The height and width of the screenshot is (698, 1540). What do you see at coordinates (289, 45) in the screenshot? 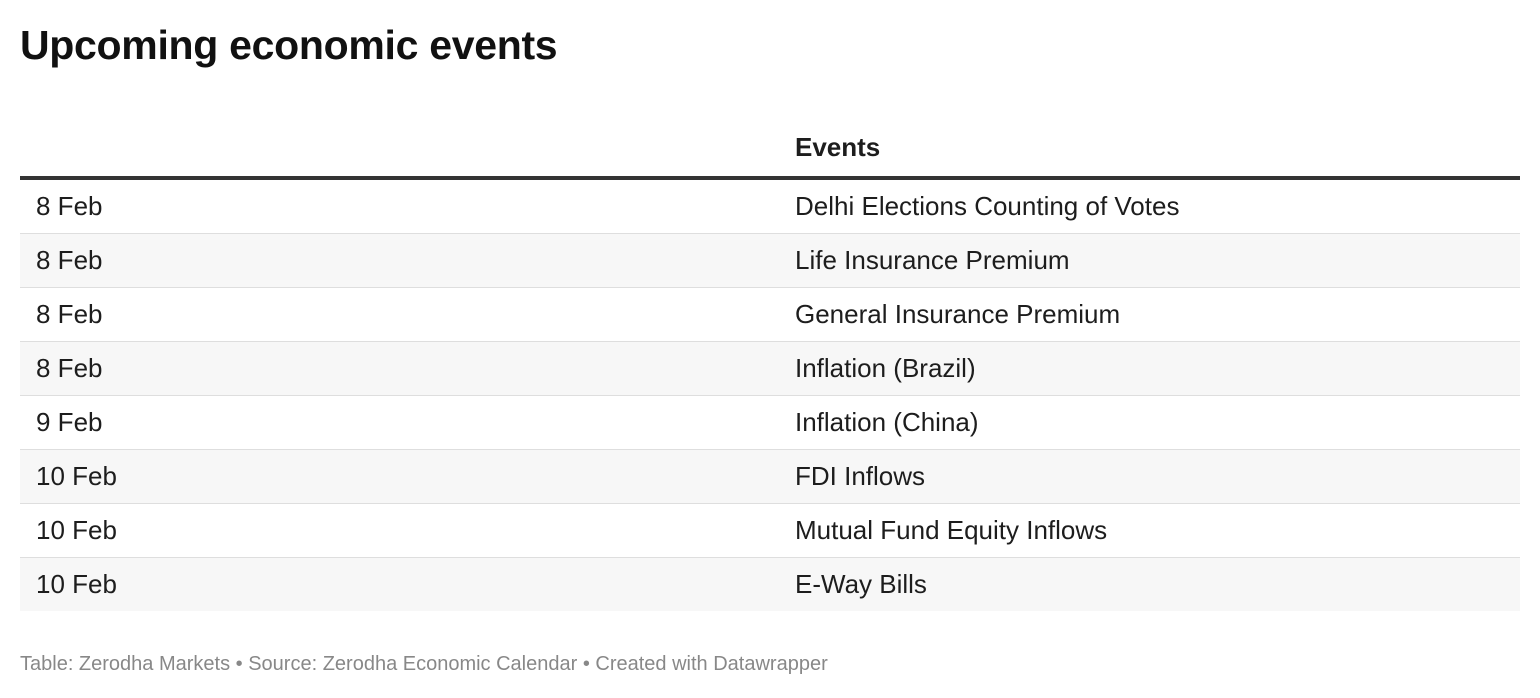
I see `page-title: Upcoming economic events` at bounding box center [289, 45].